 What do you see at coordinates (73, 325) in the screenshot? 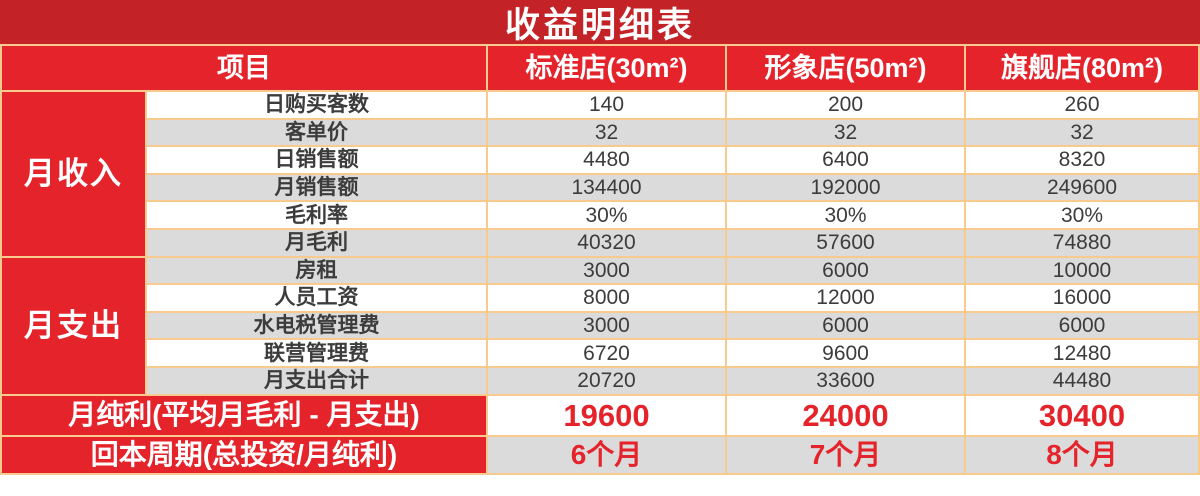
I see `group-label-monthly-expense: 月支出` at bounding box center [73, 325].